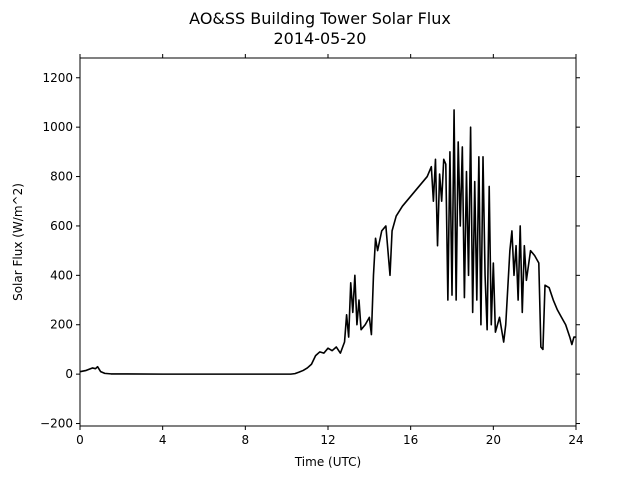 This screenshot has width=640, height=480. I want to click on chart-title: AO&SS Building Tower Solar Flux, so click(320, 18).